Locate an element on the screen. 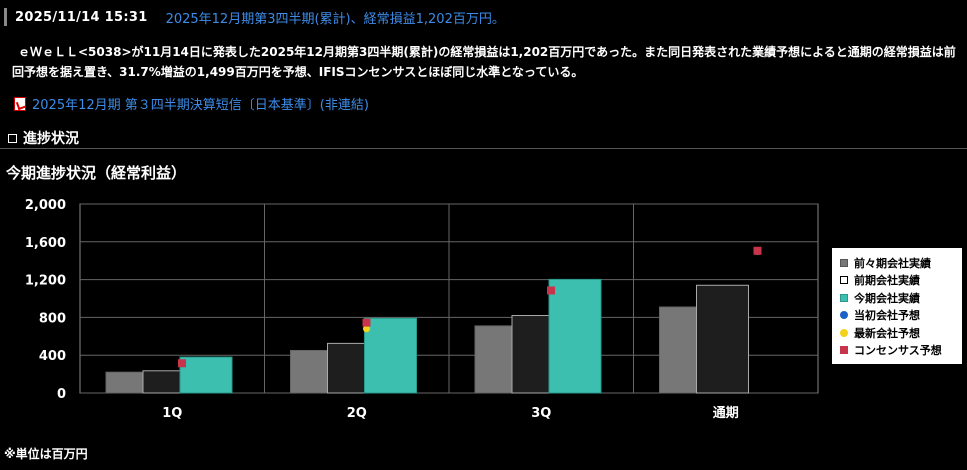  legend-item-initial-forecast: 当初会社予想 is located at coordinates (901, 316).